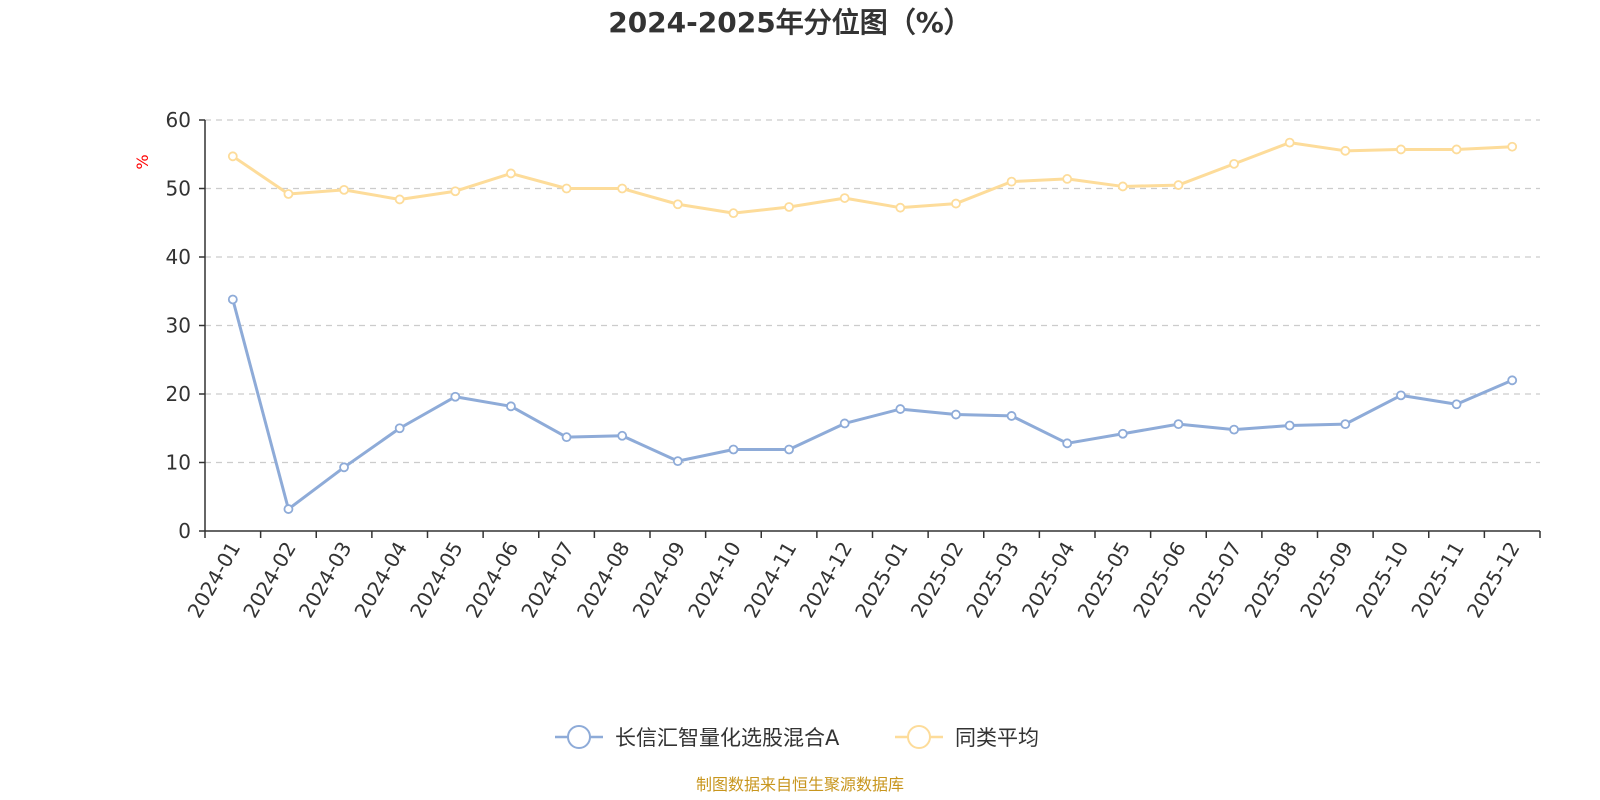  I want to click on legend: 长信汇智量化选股混合A 同类平均, so click(797, 737).